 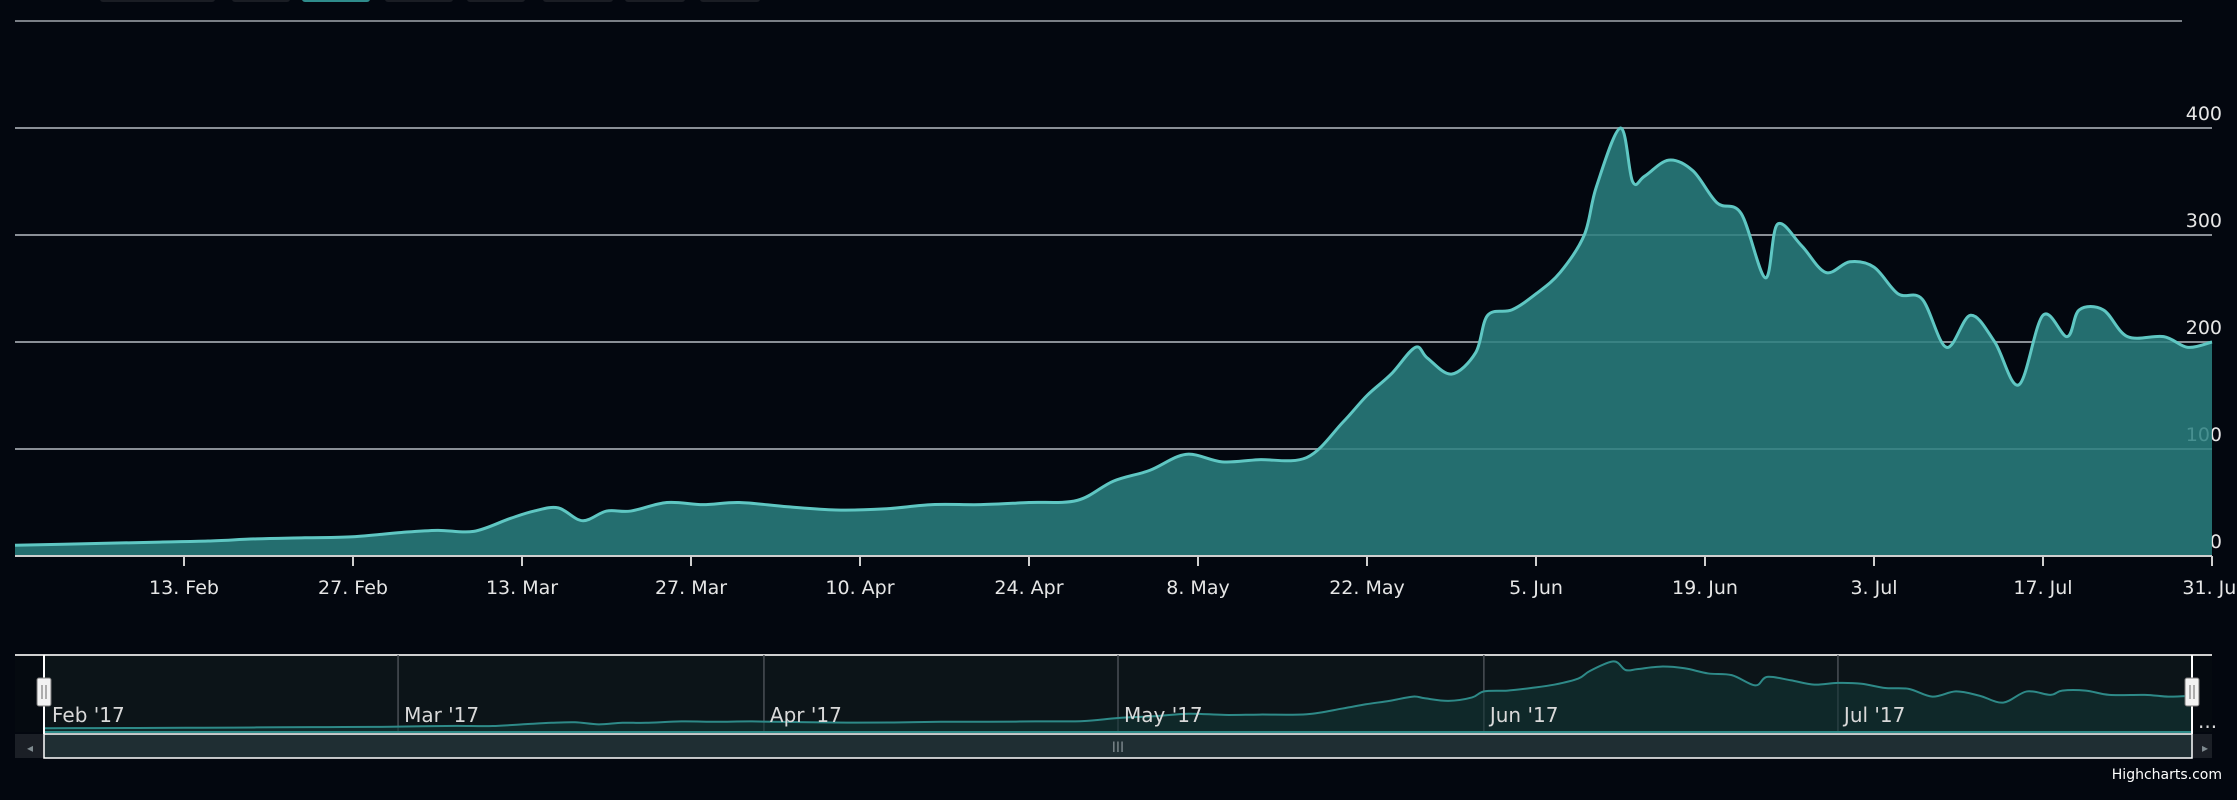 What do you see at coordinates (2216, 542) in the screenshot?
I see `y-tick-label: 0` at bounding box center [2216, 542].